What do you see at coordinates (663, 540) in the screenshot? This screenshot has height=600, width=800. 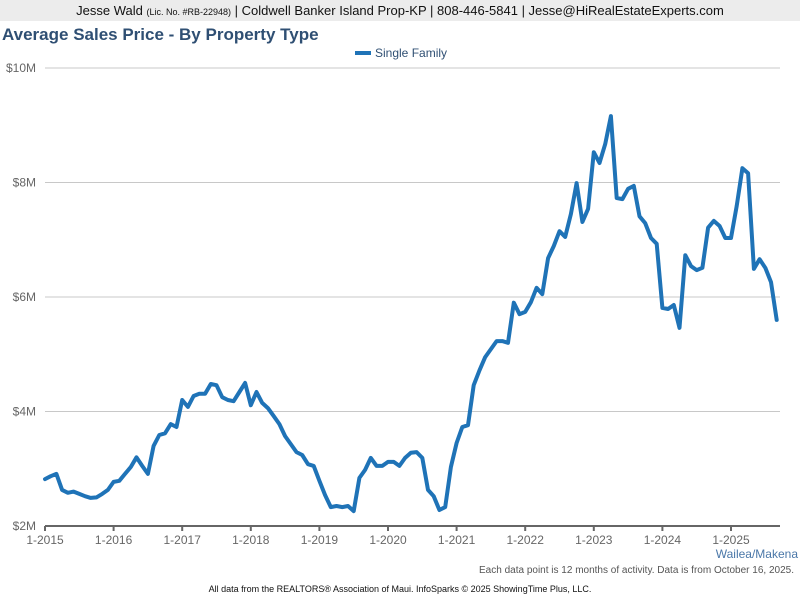 I see `x-tick-label: 1-2024` at bounding box center [663, 540].